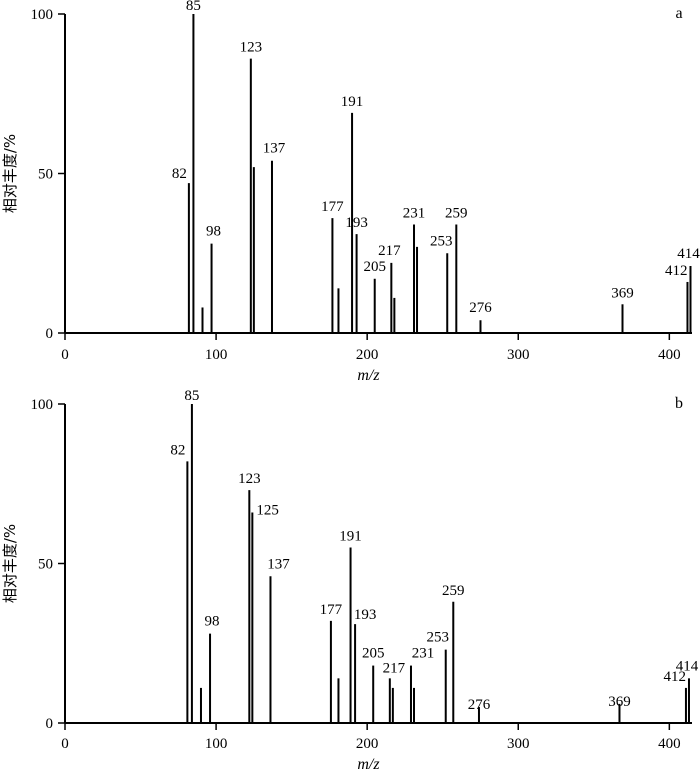 This screenshot has width=700, height=771. What do you see at coordinates (679, 403) in the screenshot?
I see `panel-letter: b` at bounding box center [679, 403].